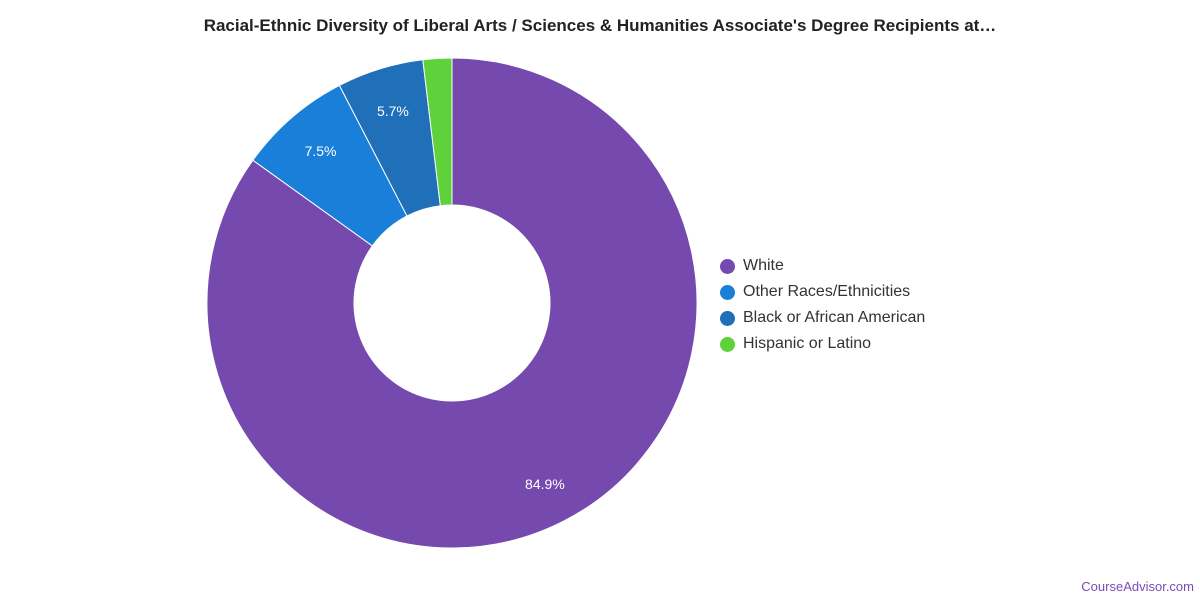  I want to click on watermark: CourseAdvisor.com, so click(1137, 586).